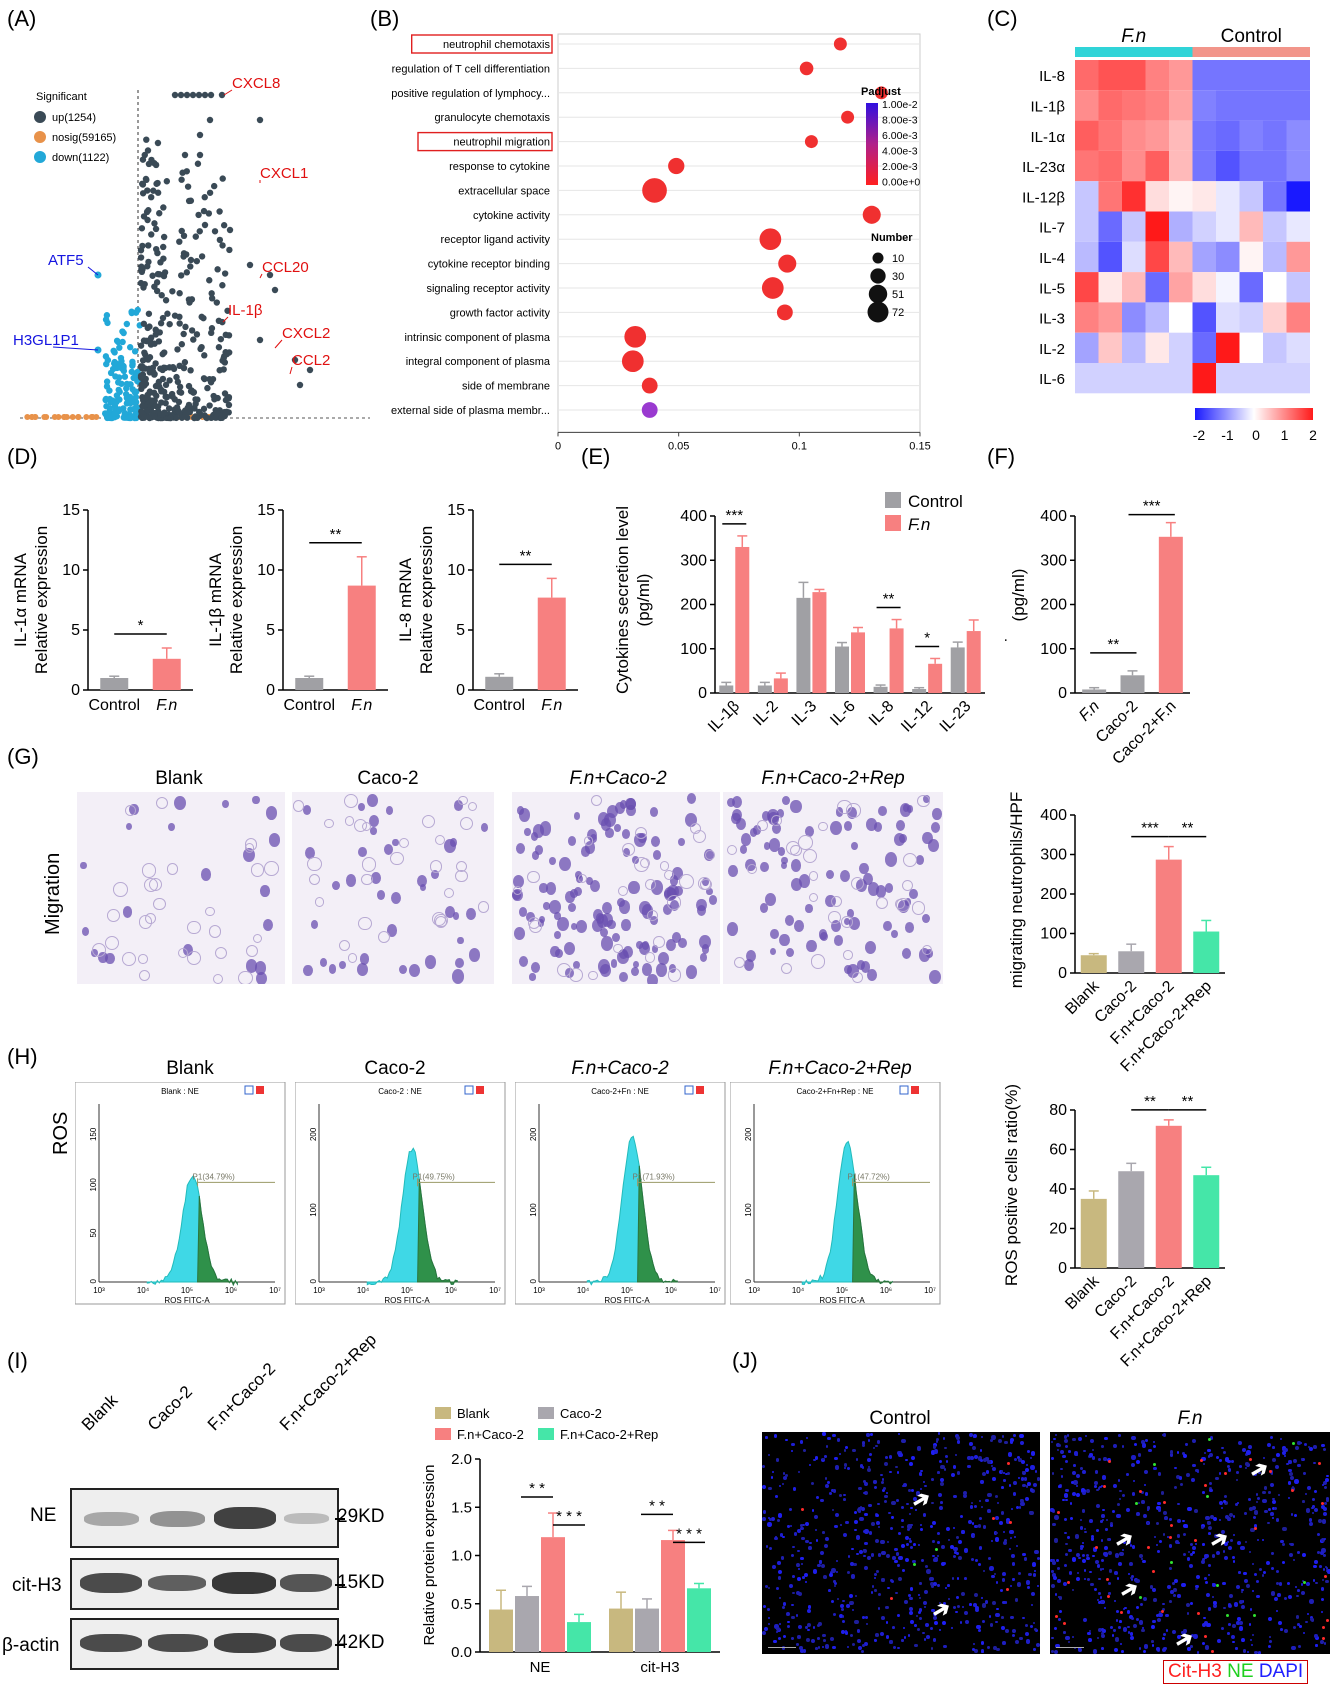 The width and height of the screenshot is (1333, 1691). I want to click on flow-x-tick-label: 10³, so click(539, 1290).